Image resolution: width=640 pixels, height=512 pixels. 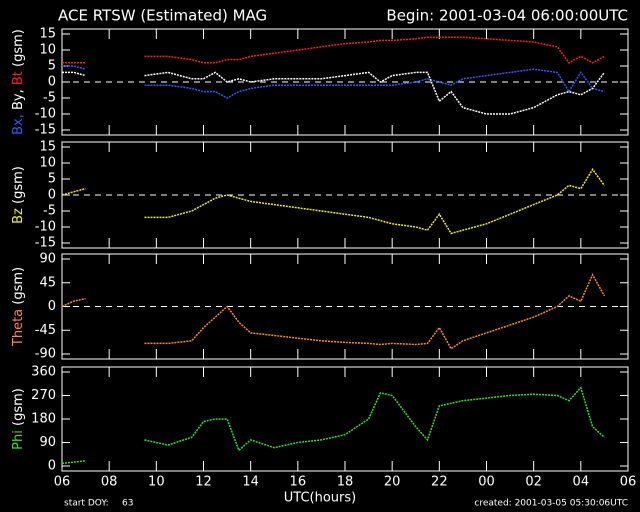 What do you see at coordinates (486, 482) in the screenshot?
I see `x-tick-label: 00` at bounding box center [486, 482].